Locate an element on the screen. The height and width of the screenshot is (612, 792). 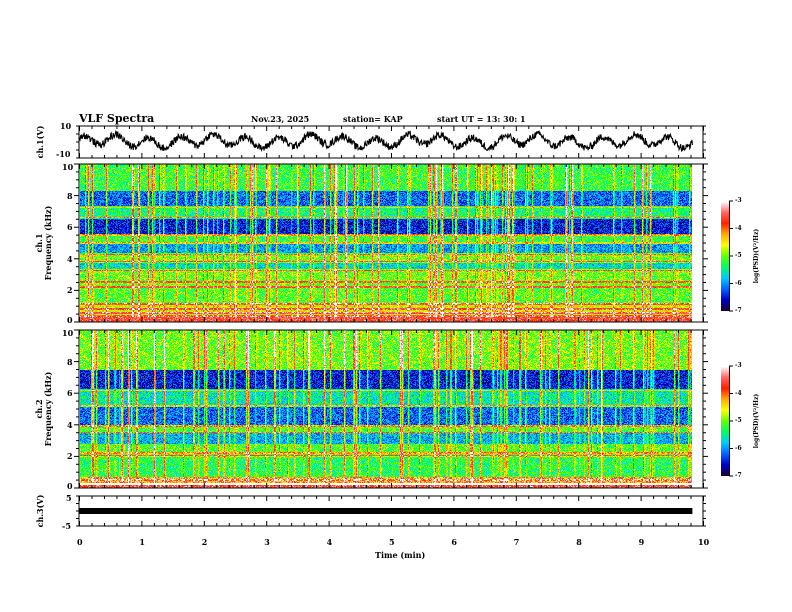
ch3-voltage-axis-label: ch.3(V) is located at coordinates (40, 511).